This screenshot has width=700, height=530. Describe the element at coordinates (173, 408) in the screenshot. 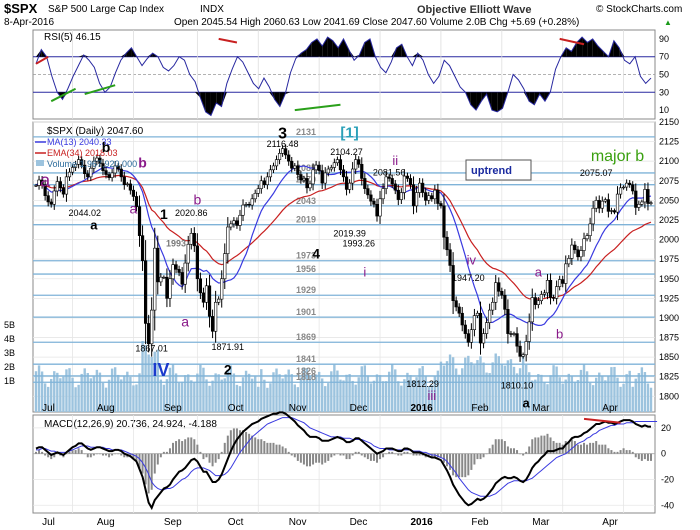

I see `price-month-label: Sep` at that location.